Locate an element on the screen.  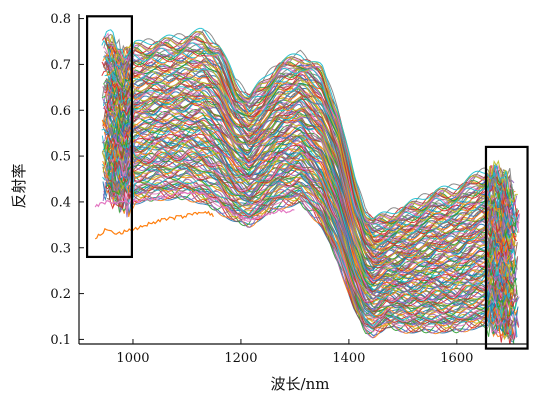
outlier-spectrum-orange is located at coordinates (154, 225).